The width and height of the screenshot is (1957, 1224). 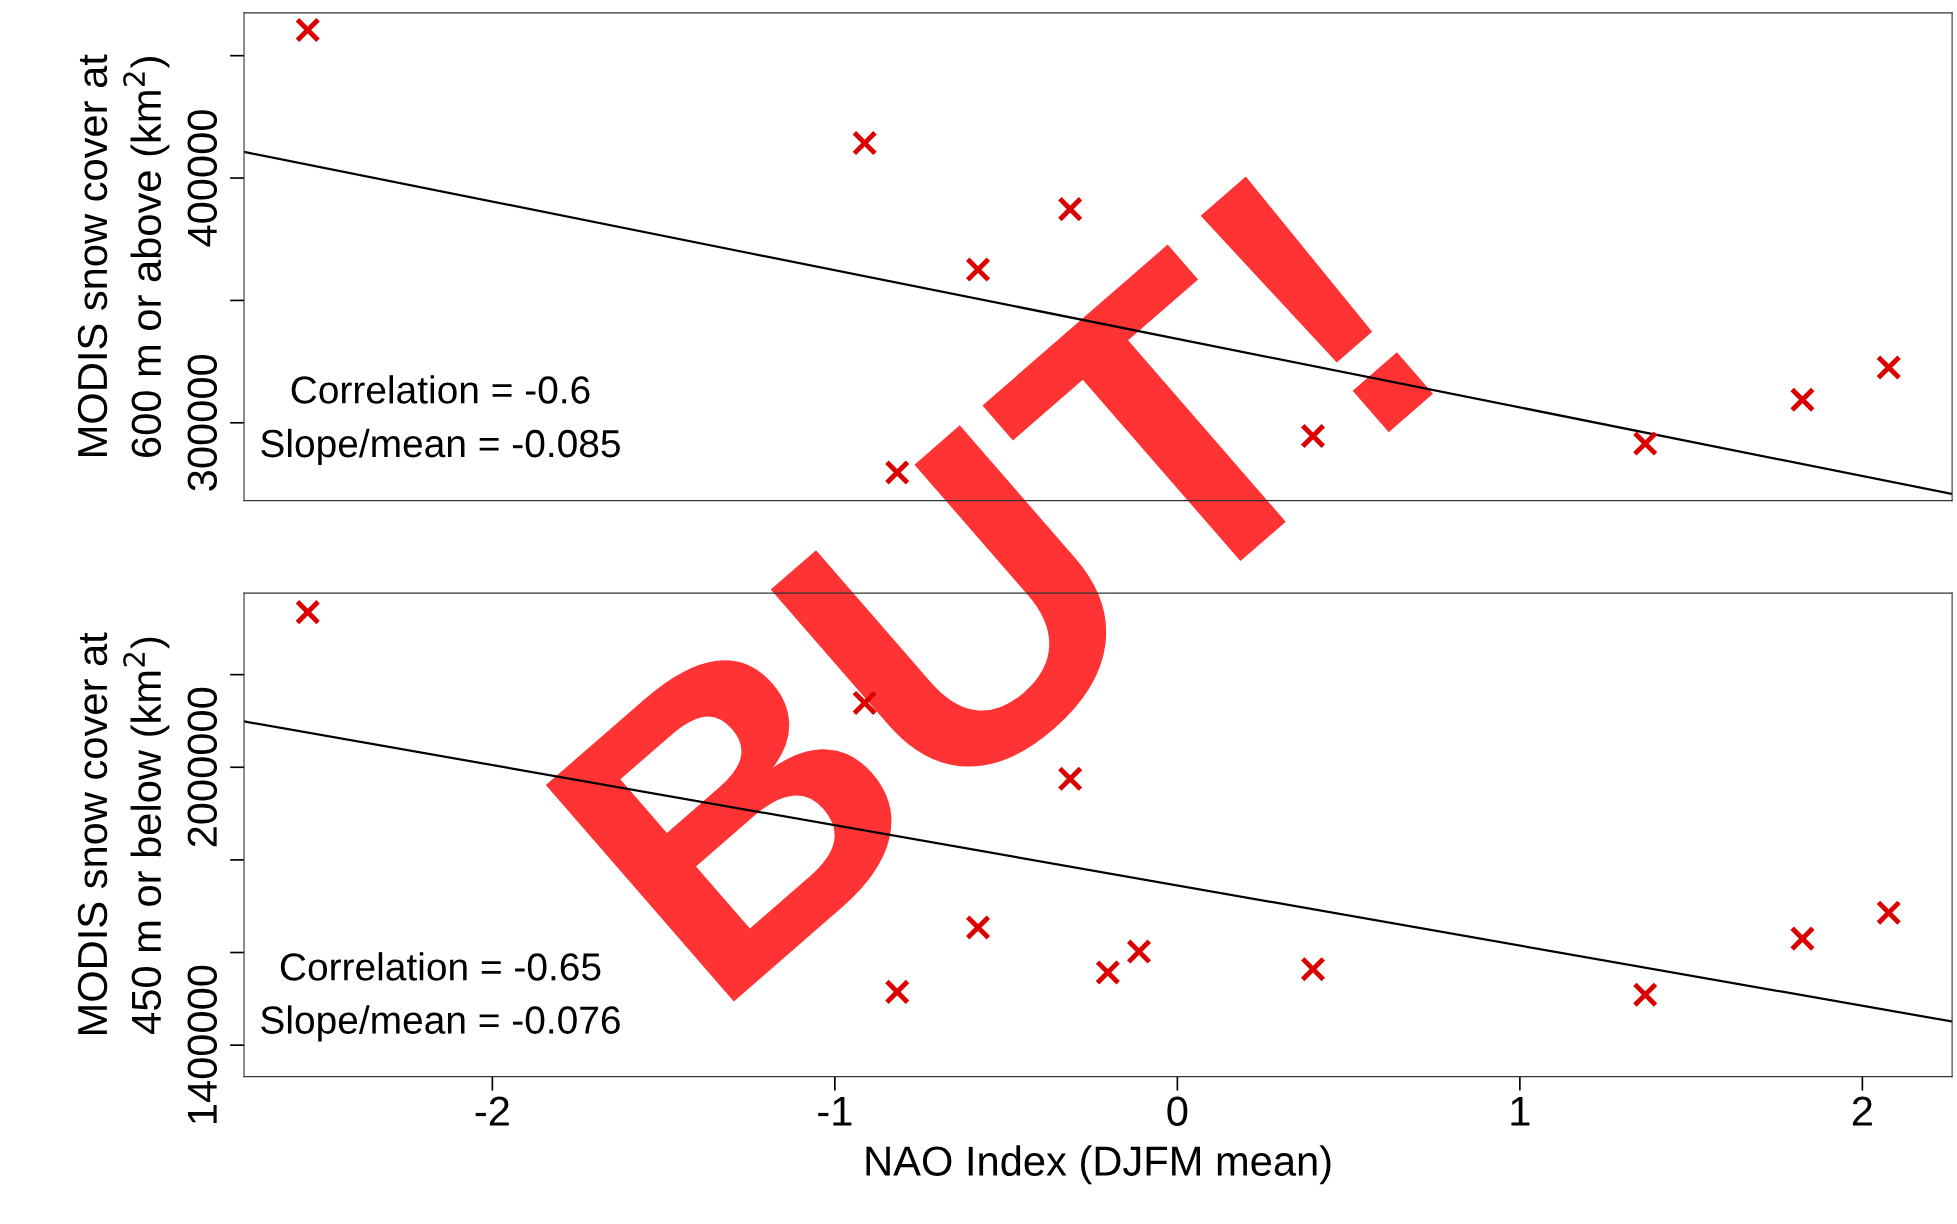 I want to click on y-tick-label: 2000000, so click(x=202, y=767).